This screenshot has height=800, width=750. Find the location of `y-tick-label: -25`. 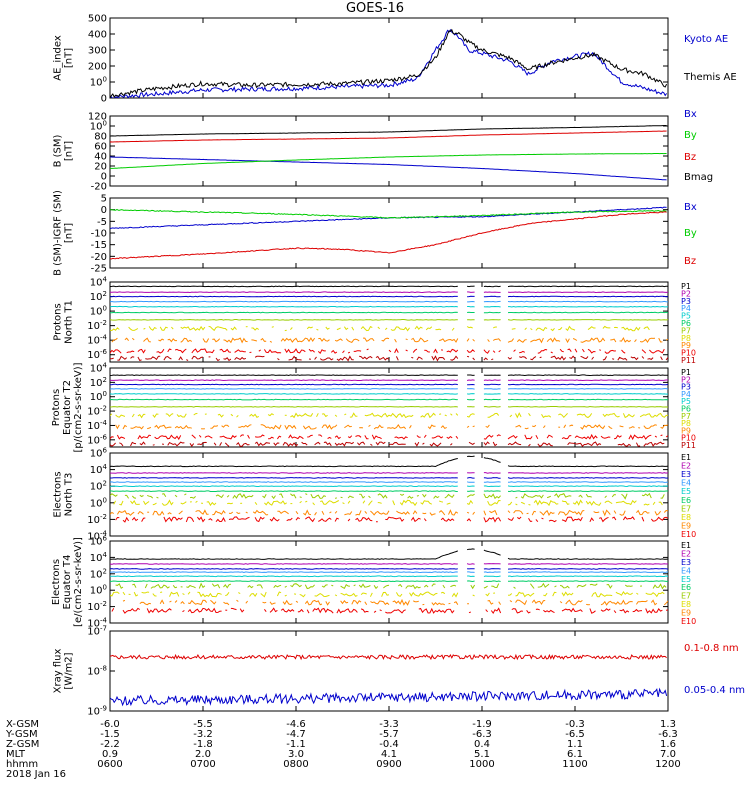

y-tick-label: -25 is located at coordinates (99, 269).